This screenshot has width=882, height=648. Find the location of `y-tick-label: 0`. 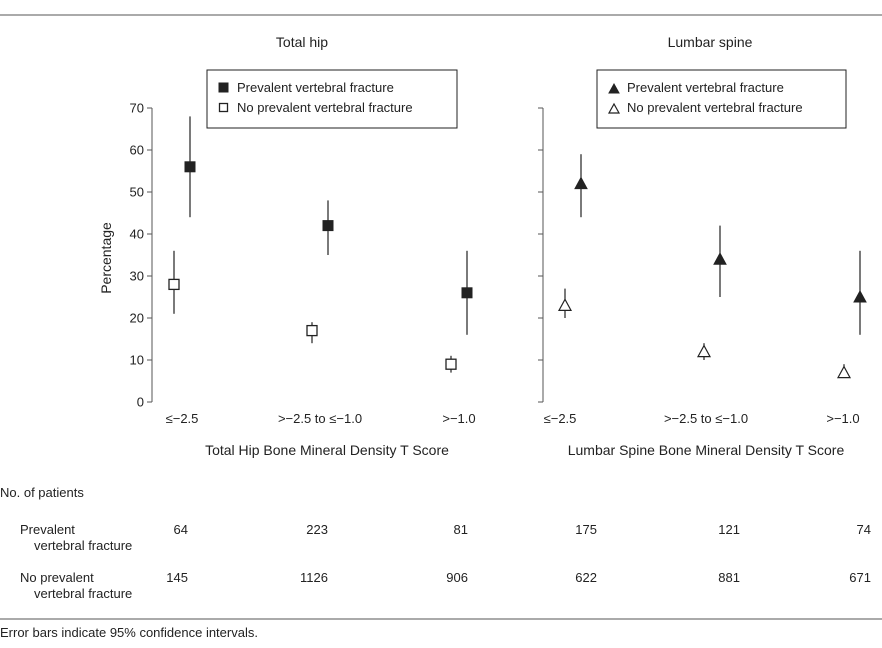

y-tick-label: 0 is located at coordinates (140, 402).